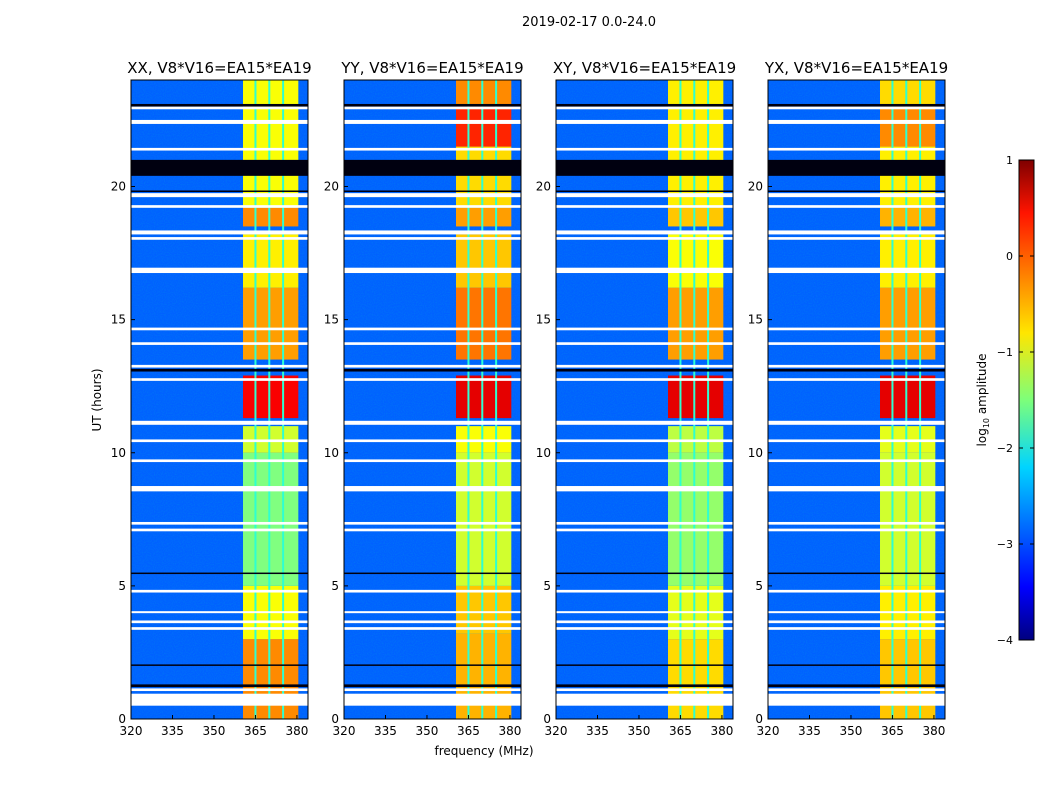  Describe the element at coordinates (483, 751) in the screenshot. I see `x-axis-label: frequency (MHz)` at that location.